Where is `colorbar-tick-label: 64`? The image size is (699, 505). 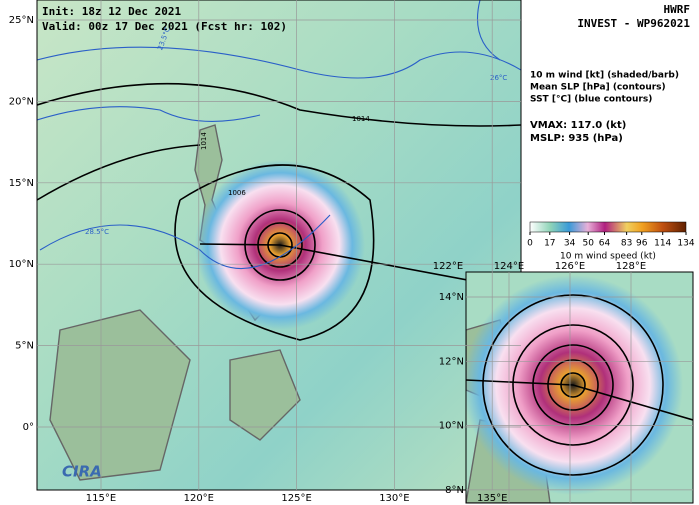
colorbar-tick-label: 64 is located at coordinates (605, 244).